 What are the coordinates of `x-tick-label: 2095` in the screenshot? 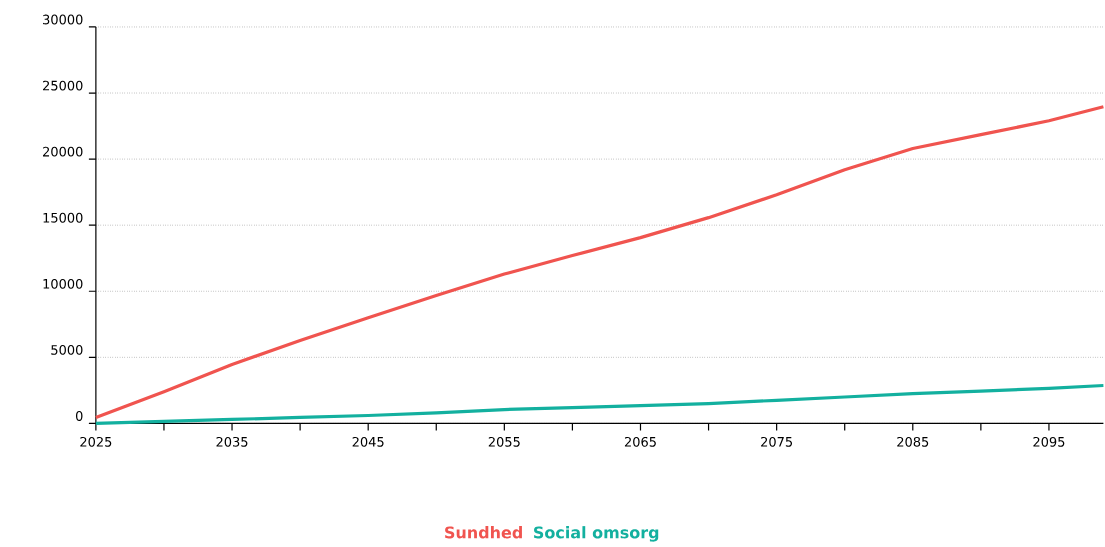 It's located at (1049, 441).